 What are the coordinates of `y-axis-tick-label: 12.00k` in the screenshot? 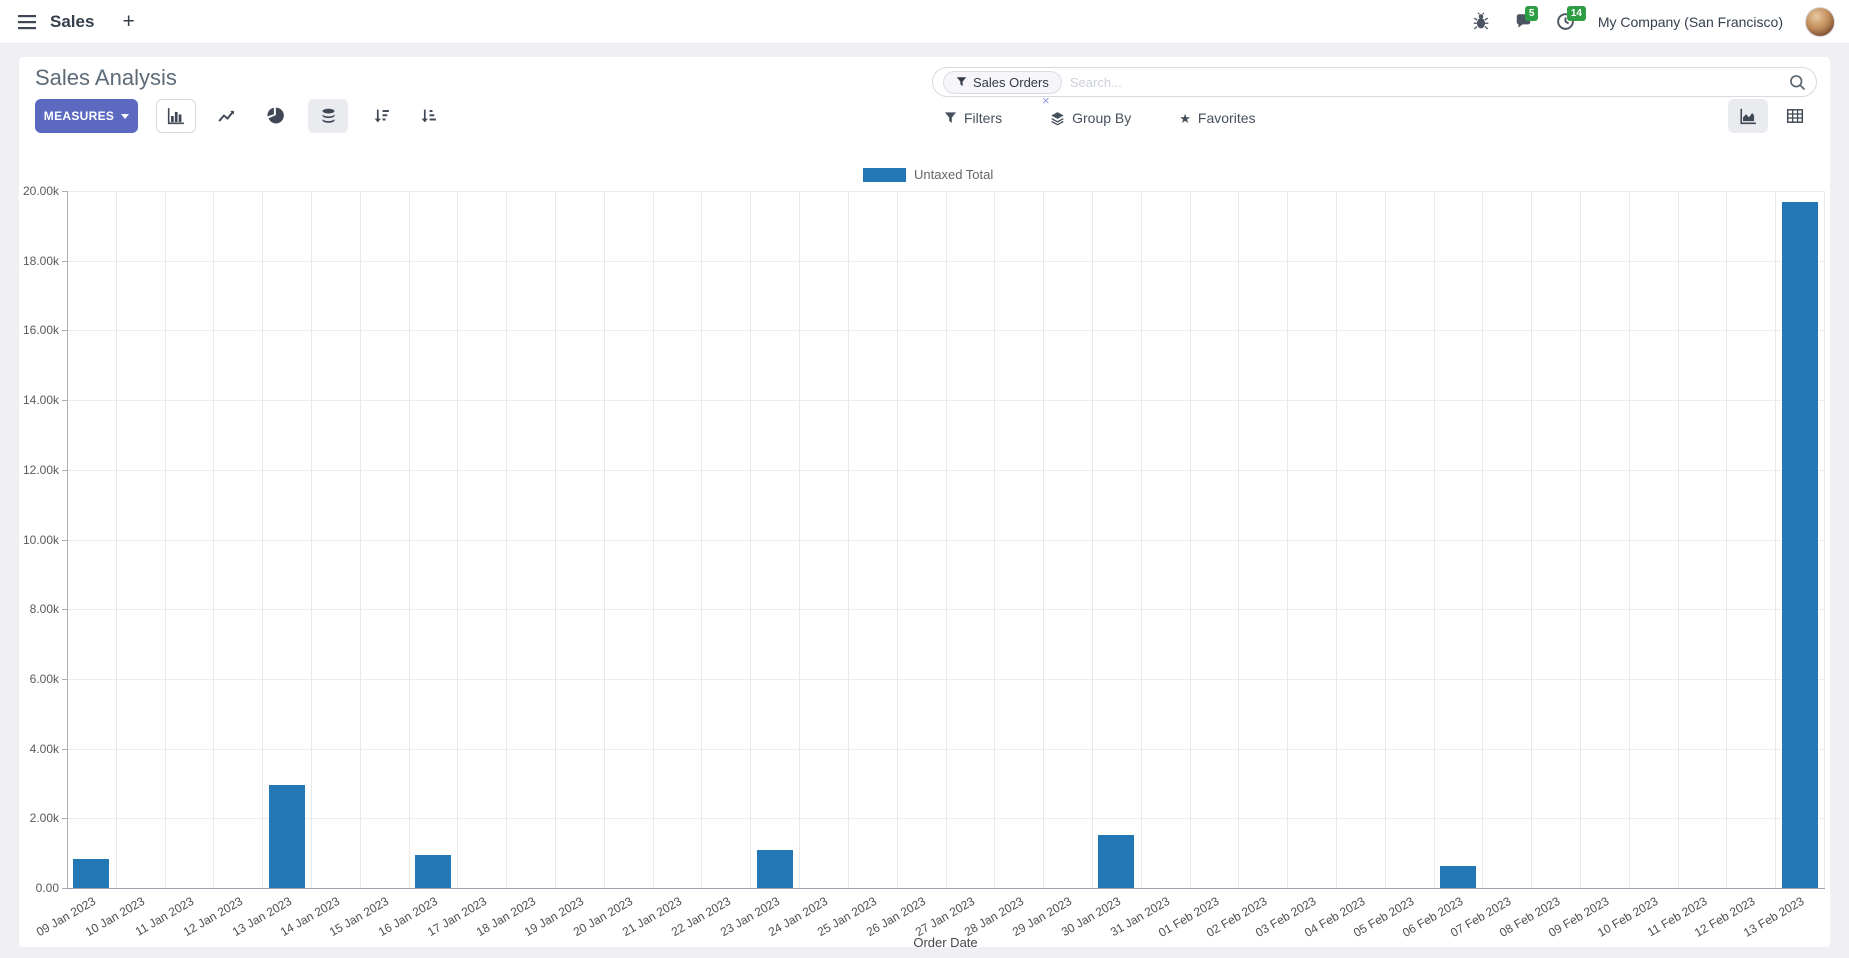 It's located at (40, 469).